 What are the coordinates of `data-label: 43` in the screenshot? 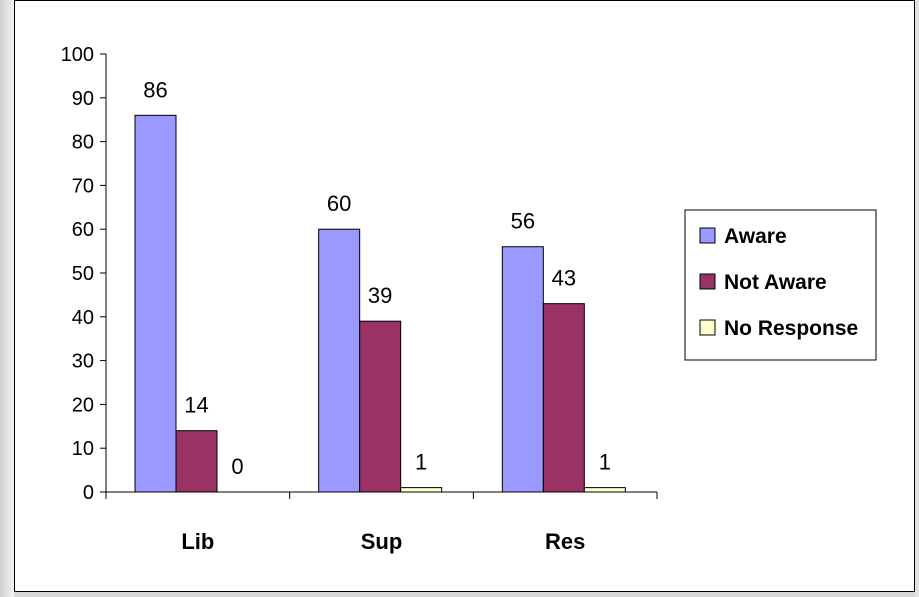 It's located at (564, 278).